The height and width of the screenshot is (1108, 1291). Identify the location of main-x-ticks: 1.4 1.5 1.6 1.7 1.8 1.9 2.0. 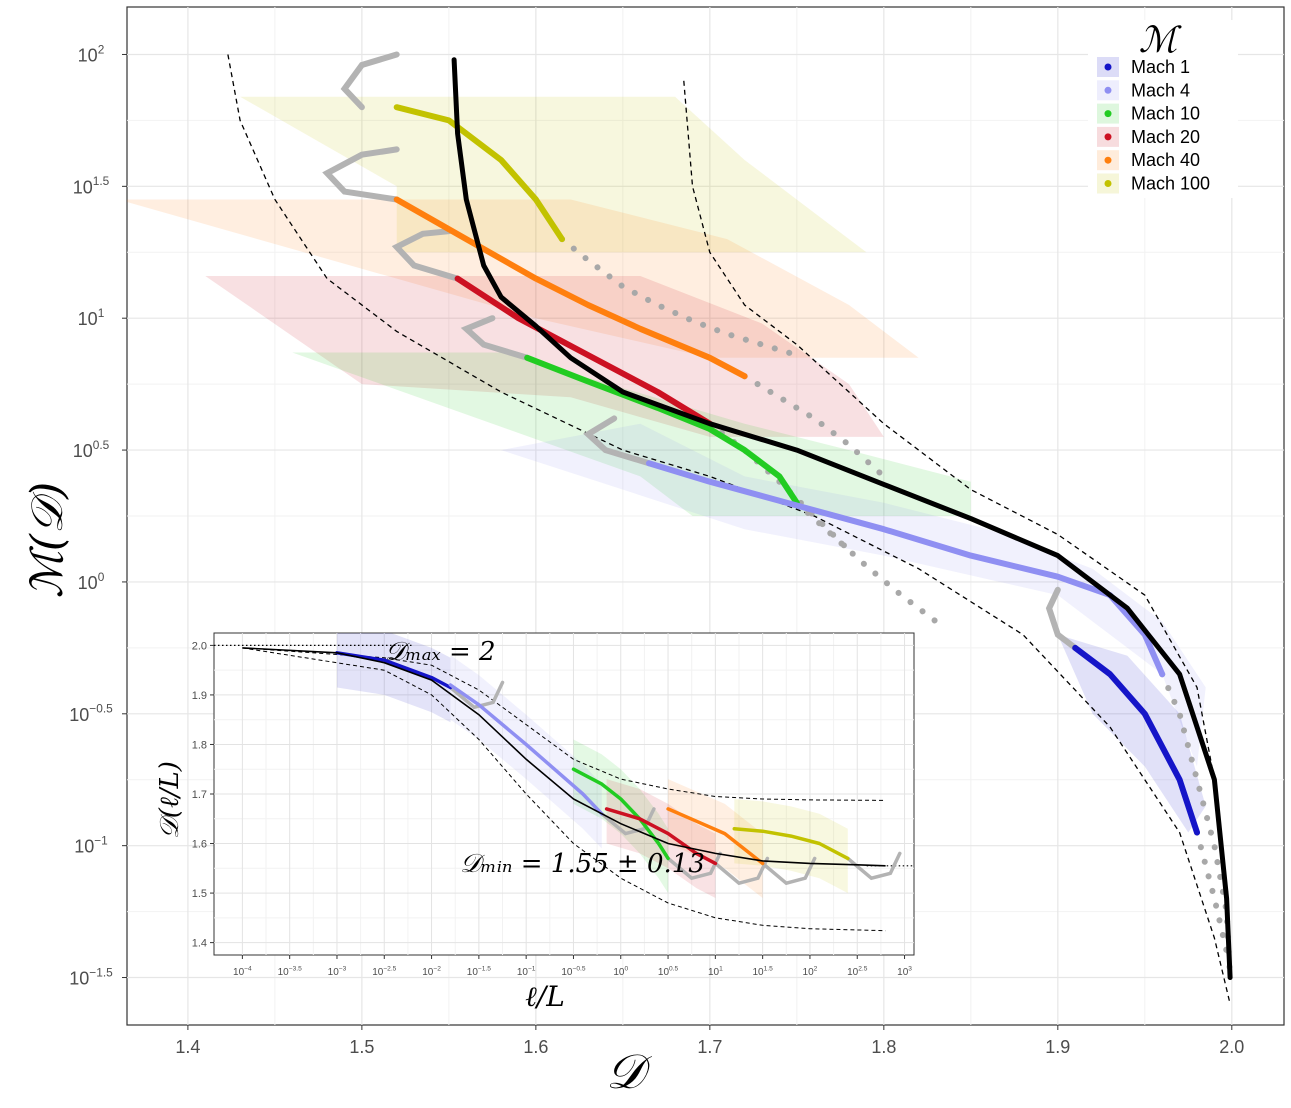
(709, 1041).